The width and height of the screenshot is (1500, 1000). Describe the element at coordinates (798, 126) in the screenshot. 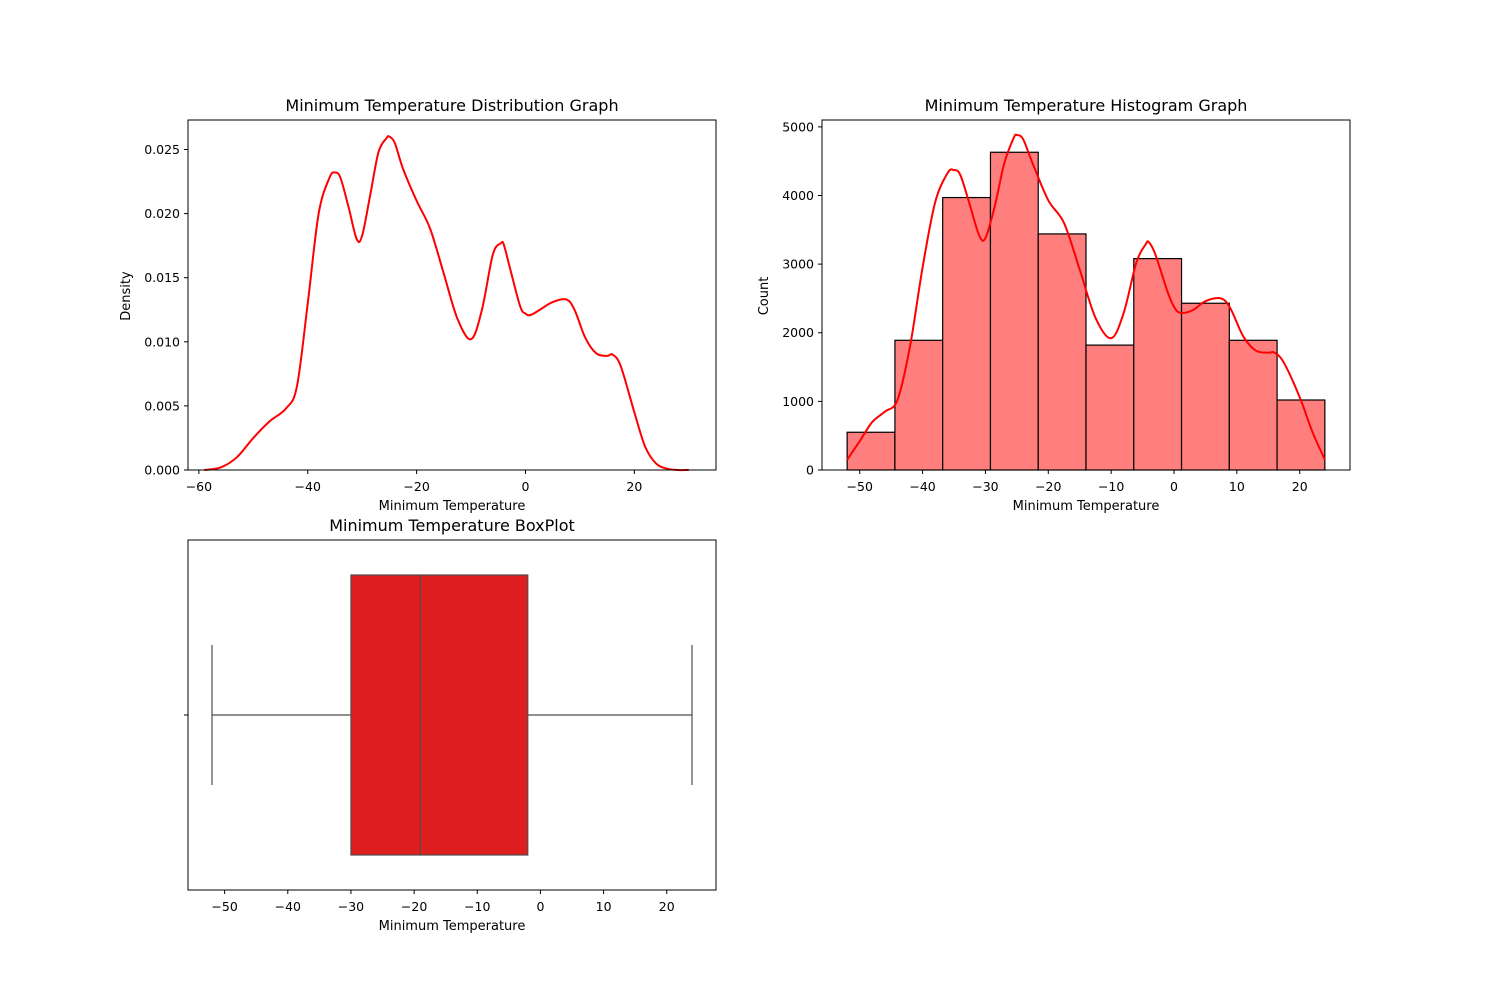

I see `histogram-y-tick-label: 5000` at that location.